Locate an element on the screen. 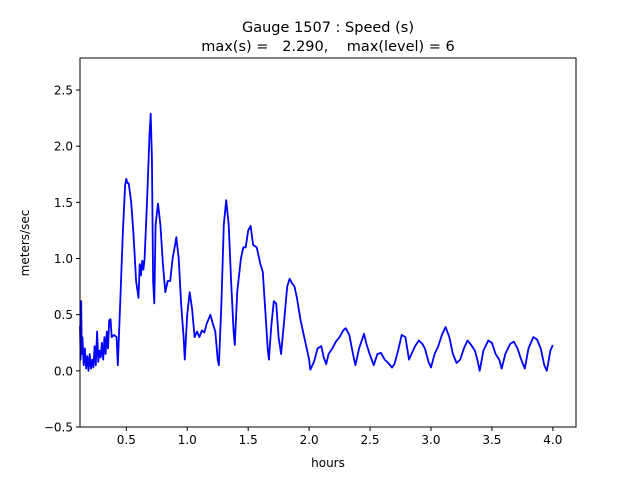 The height and width of the screenshot is (484, 640). chart-subtitle: max(s) = 2.290, max(level) = 6 is located at coordinates (328, 47).